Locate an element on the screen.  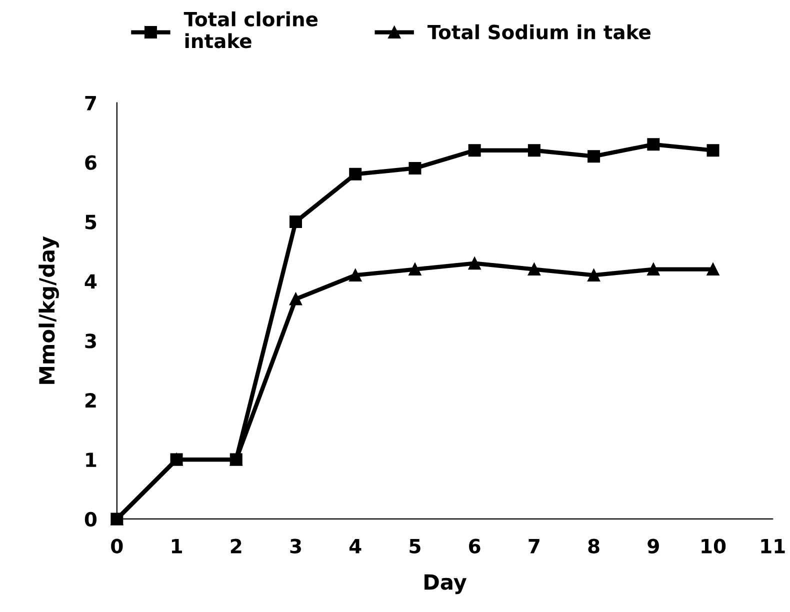
x-tick-label: 2 is located at coordinates (236, 546).